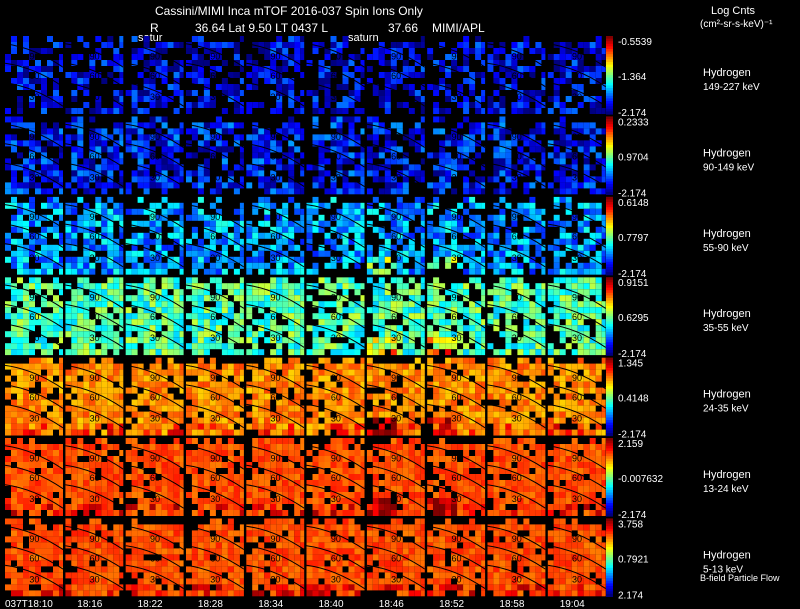 The height and width of the screenshot is (609, 800). I want to click on colorbar-min-label: -2.174, so click(632, 354).